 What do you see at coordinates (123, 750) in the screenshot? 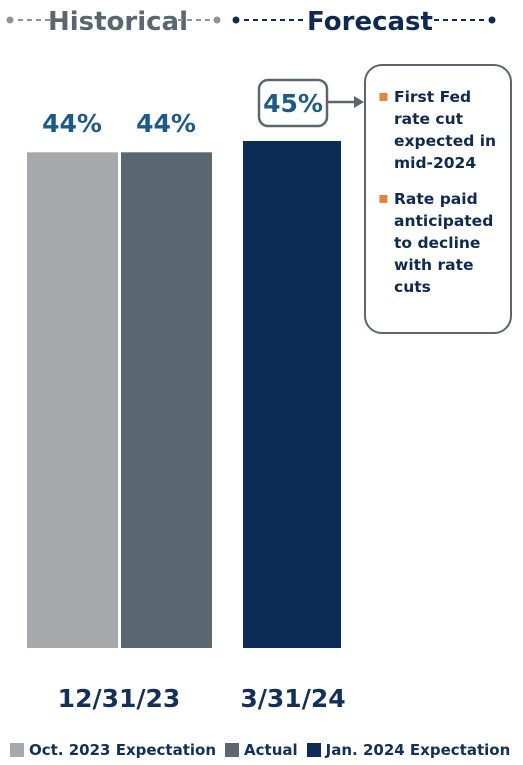
I see `legend-label: Oct. 2023 Expectation` at bounding box center [123, 750].